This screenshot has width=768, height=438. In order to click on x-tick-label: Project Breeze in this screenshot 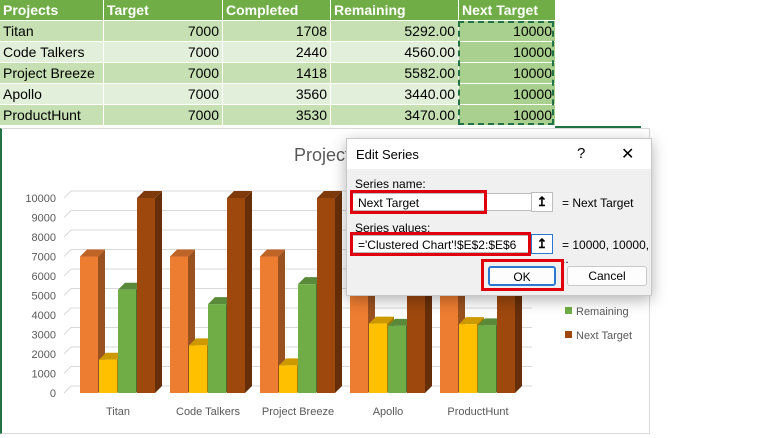, I will do `click(298, 412)`.